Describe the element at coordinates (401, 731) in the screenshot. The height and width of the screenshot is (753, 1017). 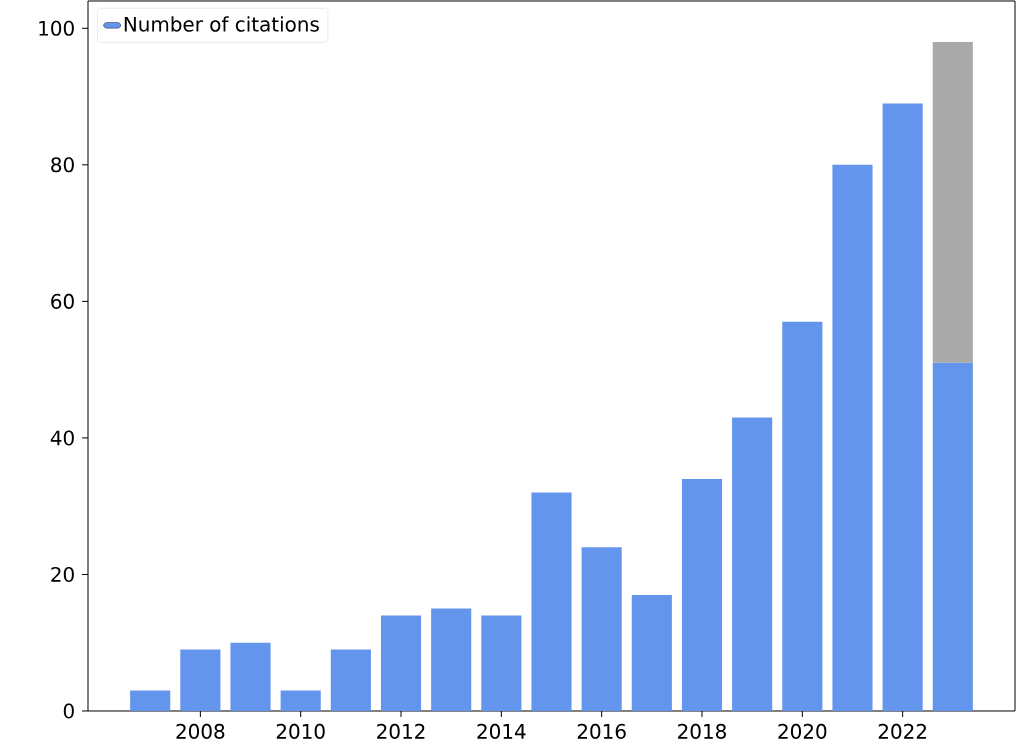
I see `x-tick-label: 2012` at that location.